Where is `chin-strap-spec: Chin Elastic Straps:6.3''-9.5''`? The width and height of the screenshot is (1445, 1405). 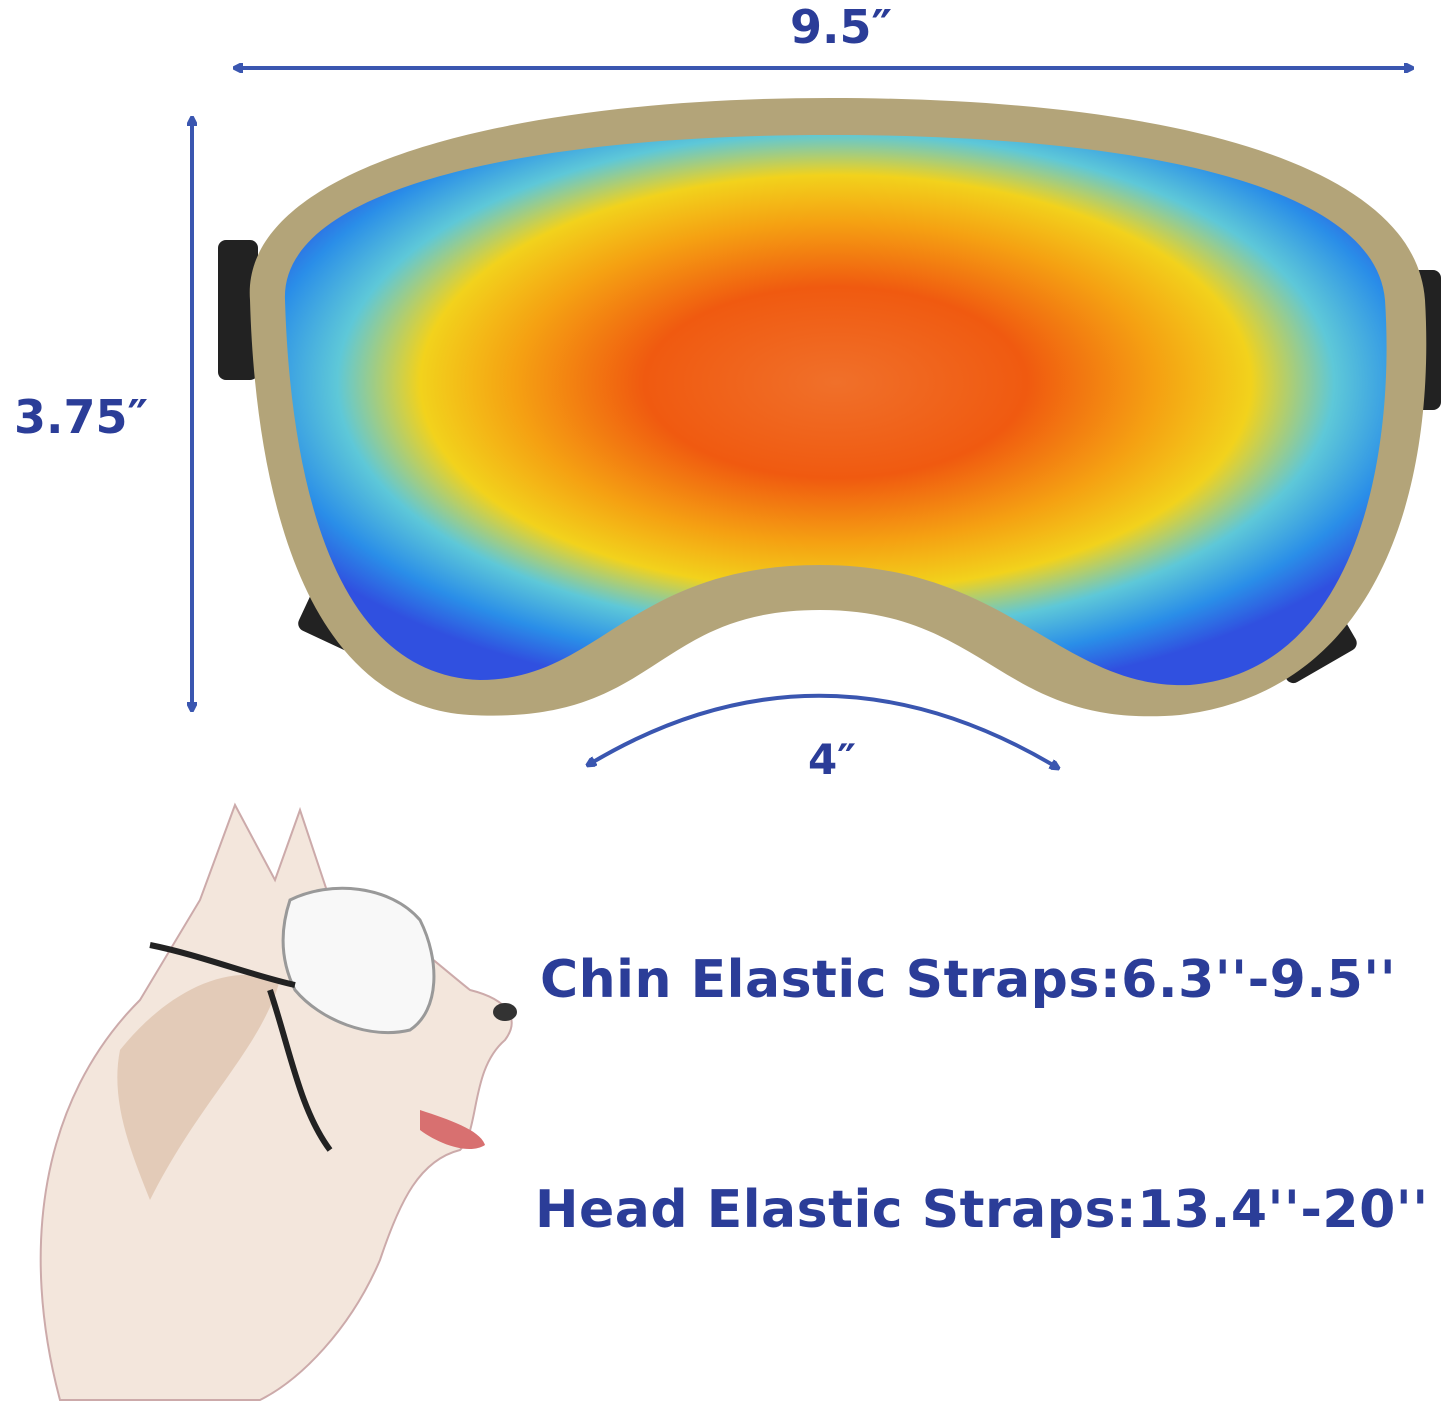
chin-strap-spec: Chin Elastic Straps:6.3''-9.5'' is located at coordinates (968, 980).